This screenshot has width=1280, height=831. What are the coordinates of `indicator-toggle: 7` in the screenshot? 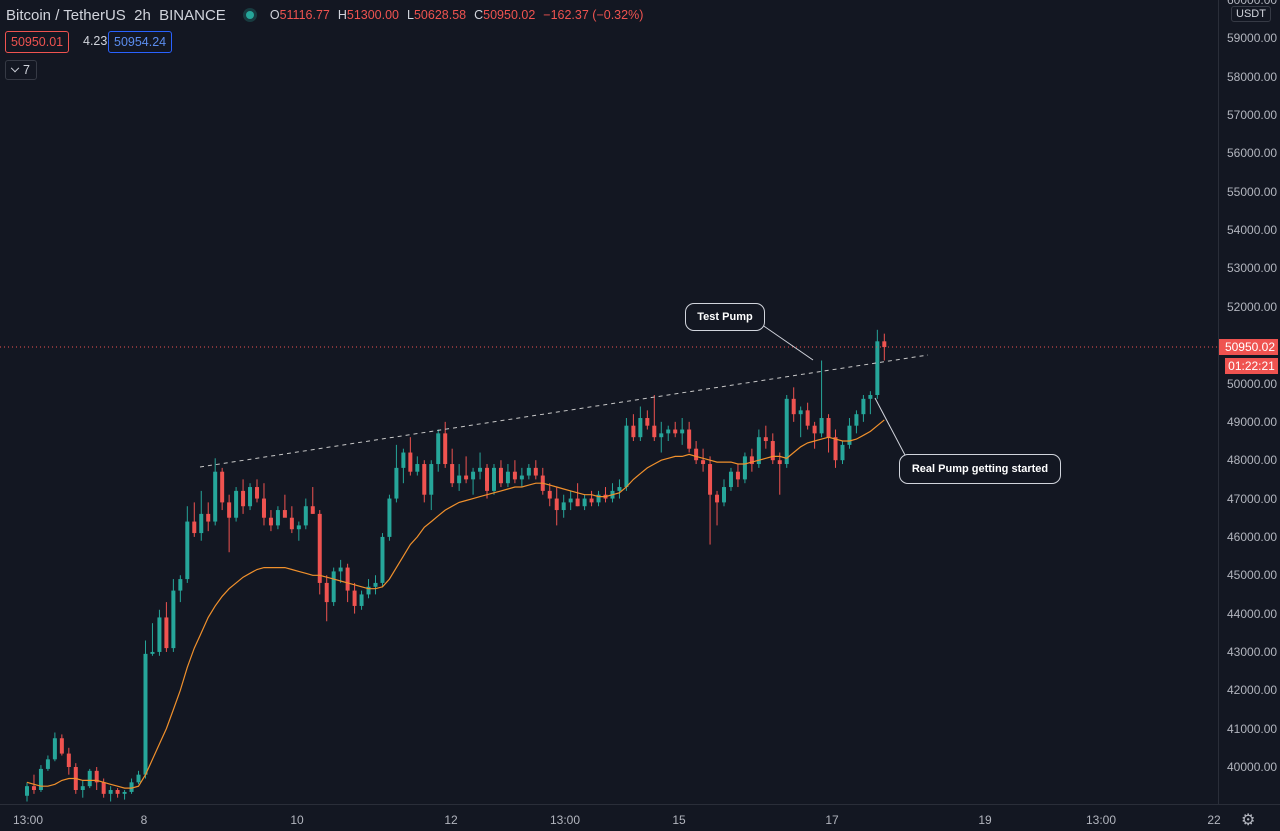 It's located at (21, 70).